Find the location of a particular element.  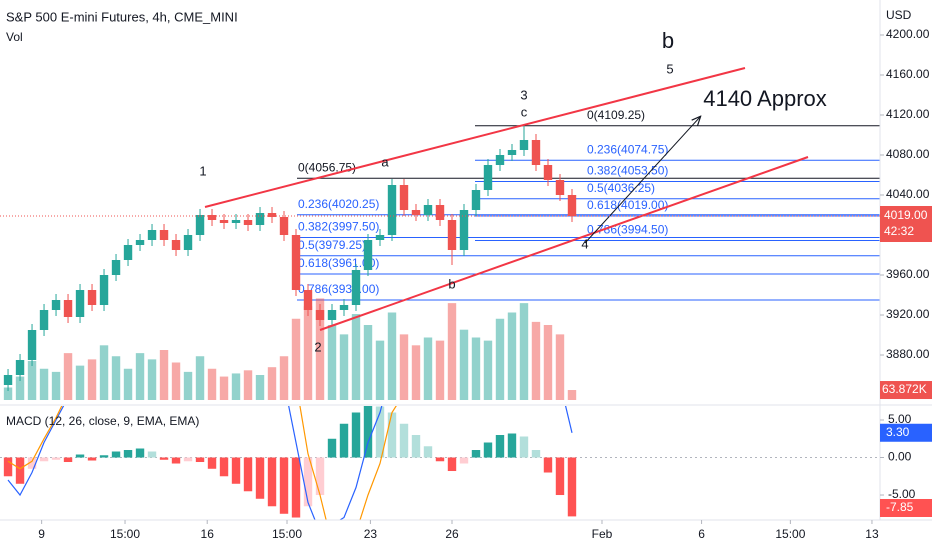

last-price-label: 4019.00 is located at coordinates (906, 215).